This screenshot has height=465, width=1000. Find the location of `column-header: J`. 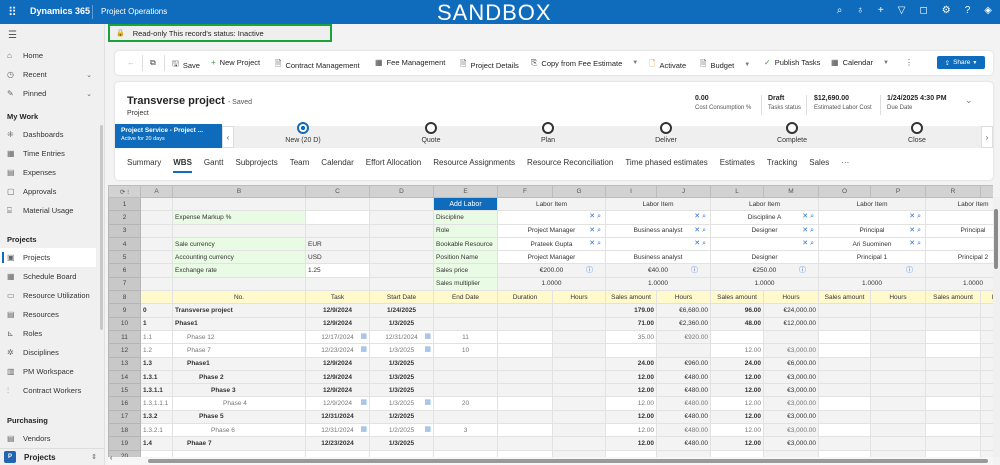

column-header: J is located at coordinates (683, 191).